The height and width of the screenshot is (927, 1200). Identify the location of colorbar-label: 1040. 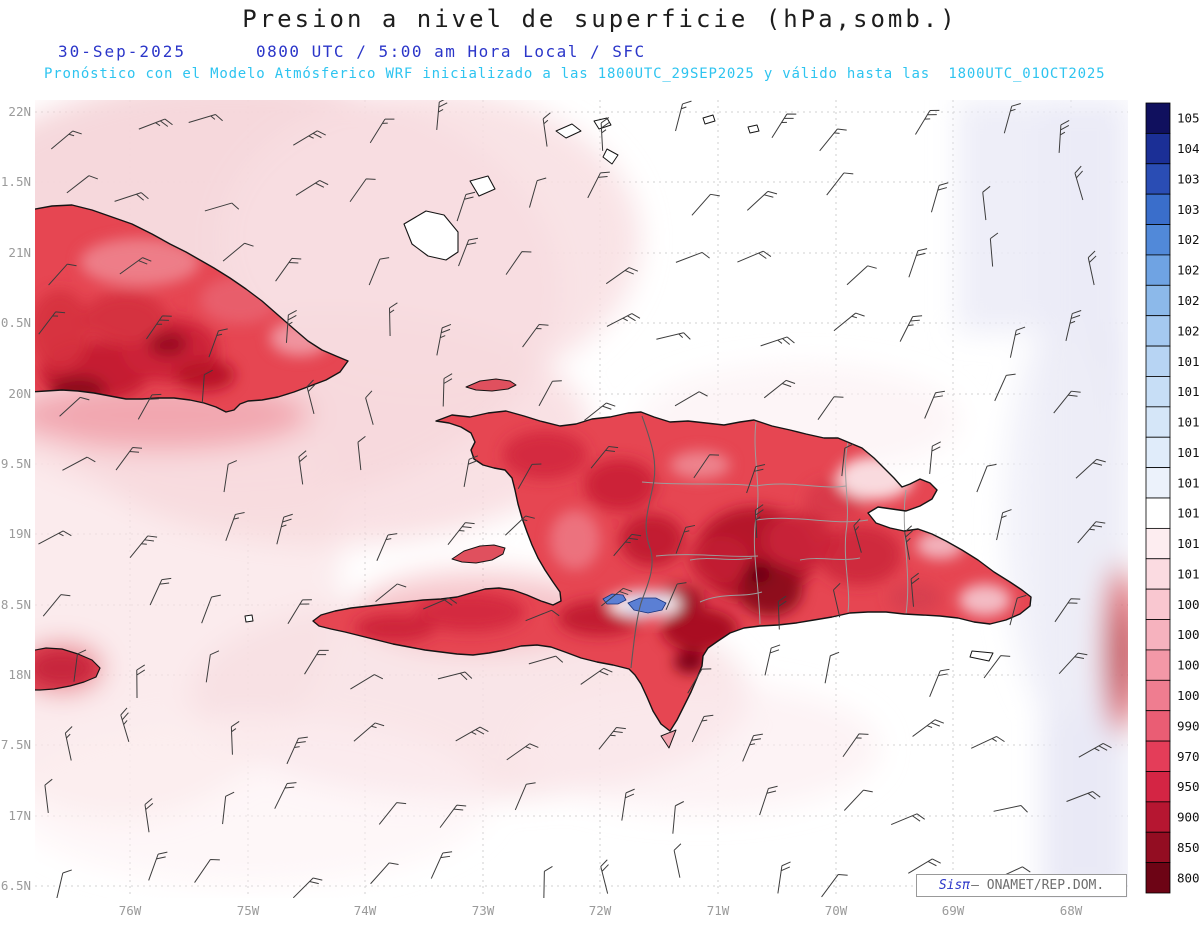
(1188, 148).